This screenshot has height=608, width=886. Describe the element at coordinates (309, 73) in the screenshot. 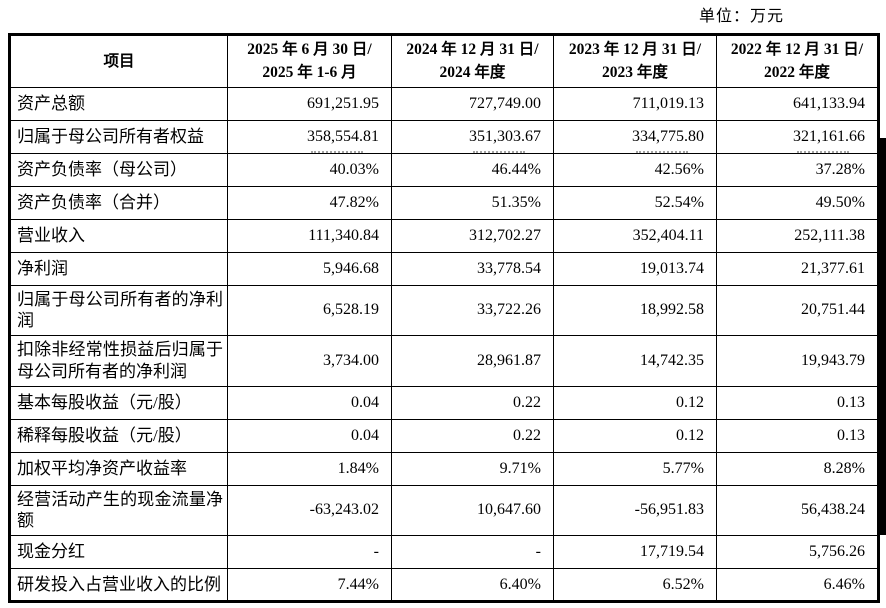

I see `header-line: 2025 年 1-6 月` at that location.